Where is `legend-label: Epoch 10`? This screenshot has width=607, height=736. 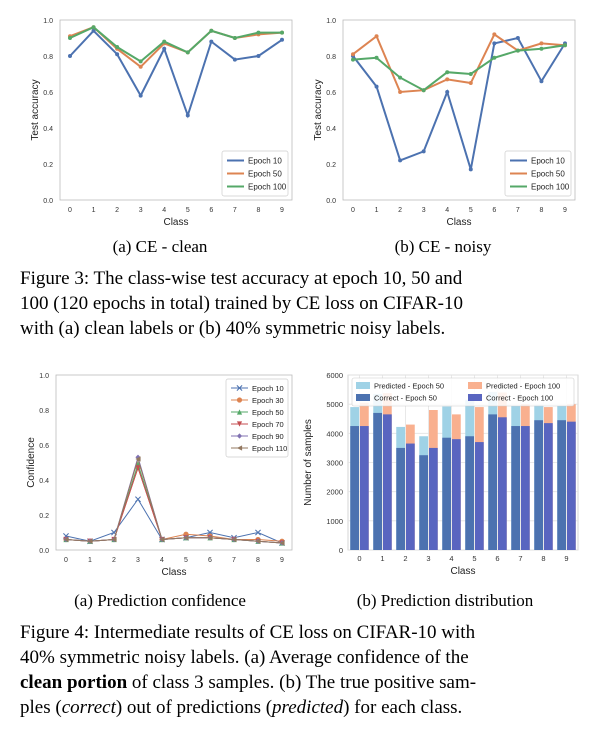 legend-label: Epoch 10 is located at coordinates (265, 160).